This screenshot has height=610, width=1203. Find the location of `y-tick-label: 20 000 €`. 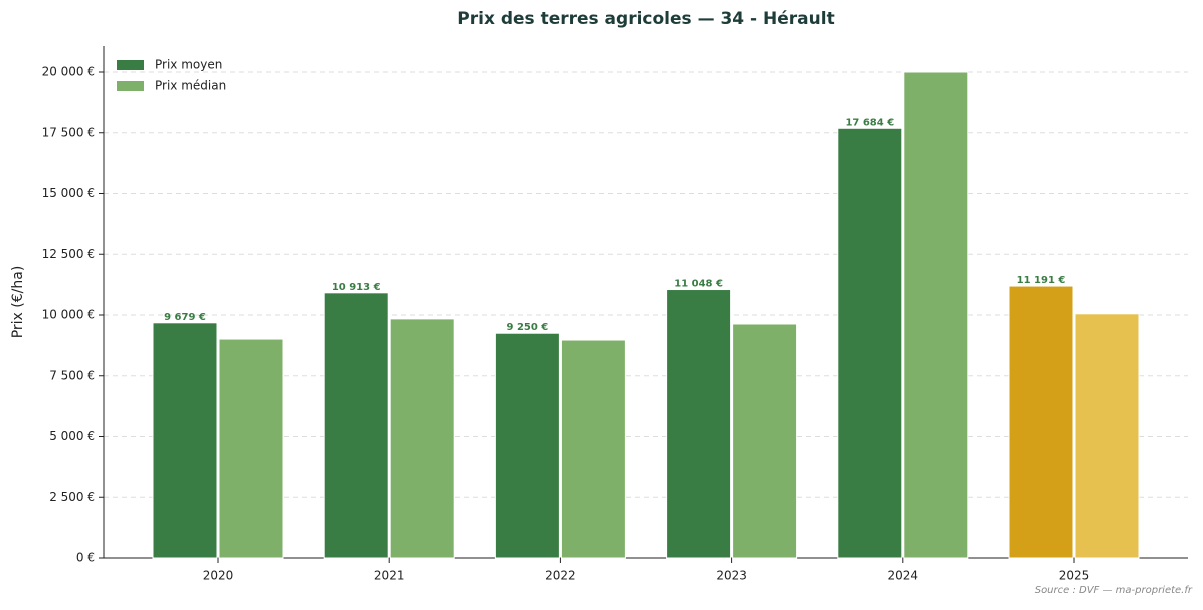

y-tick-label: 20 000 € is located at coordinates (68, 72).